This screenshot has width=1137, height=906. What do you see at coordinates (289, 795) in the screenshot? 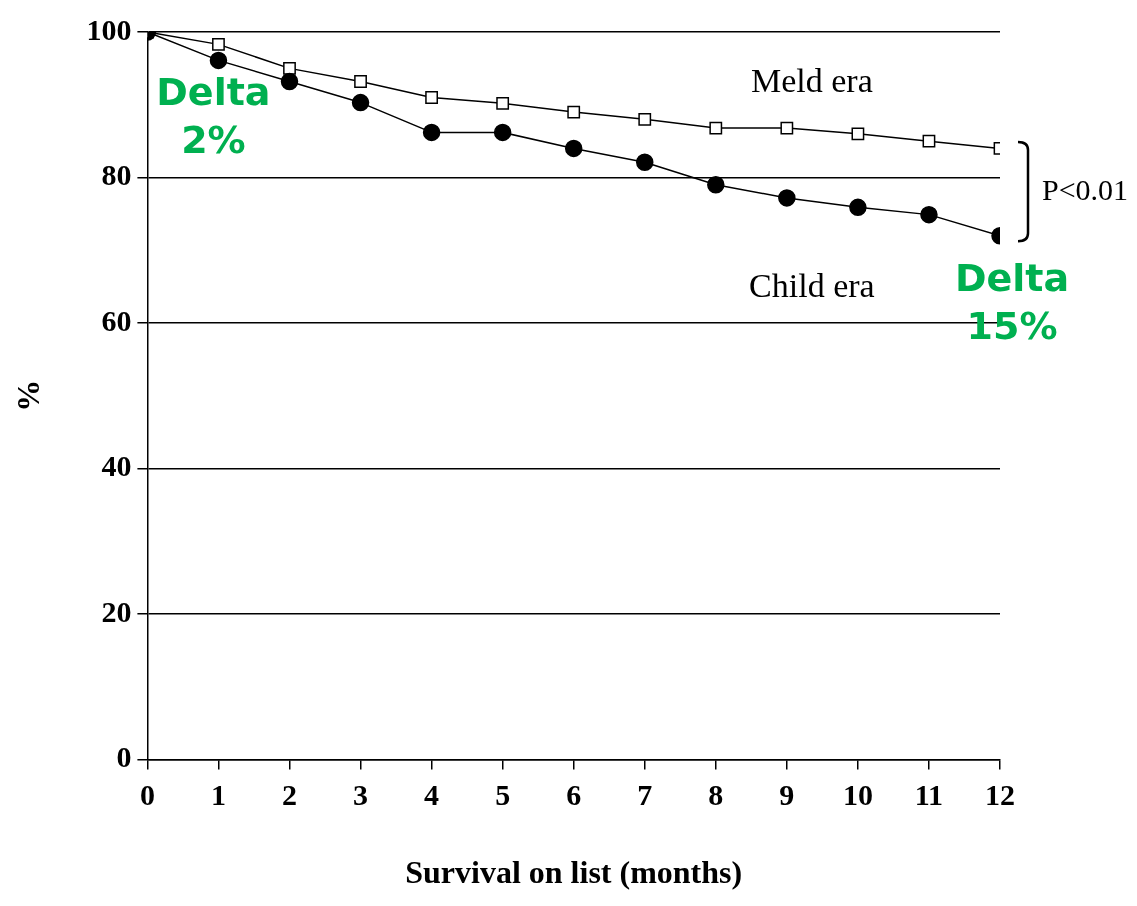
I see `x-tick-label: 2` at bounding box center [289, 795].